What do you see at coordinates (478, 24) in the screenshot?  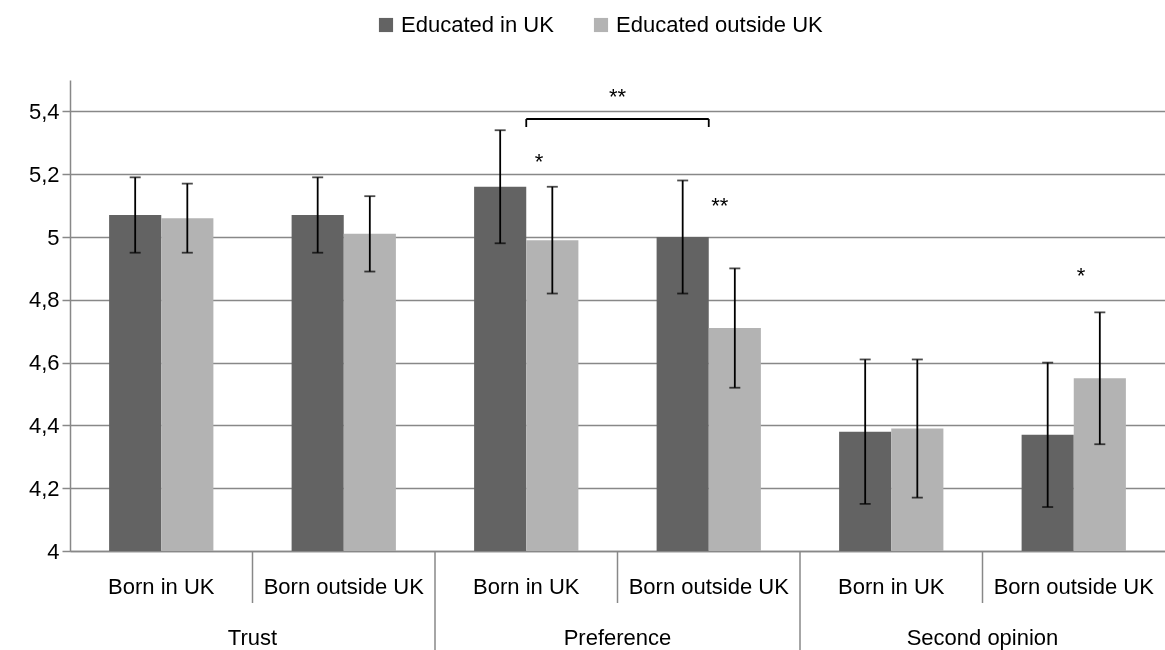 I see `legend-label: Educated in UK` at bounding box center [478, 24].